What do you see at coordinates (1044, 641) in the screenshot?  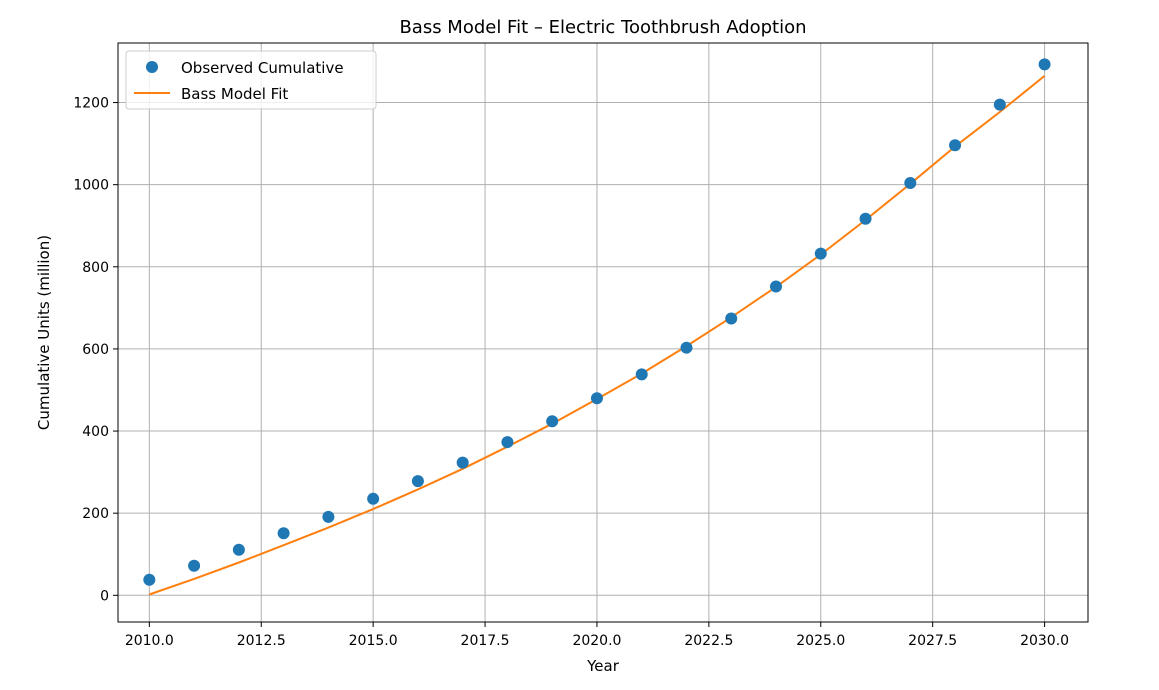 I see `x-tick-label: 2030.0` at bounding box center [1044, 641].